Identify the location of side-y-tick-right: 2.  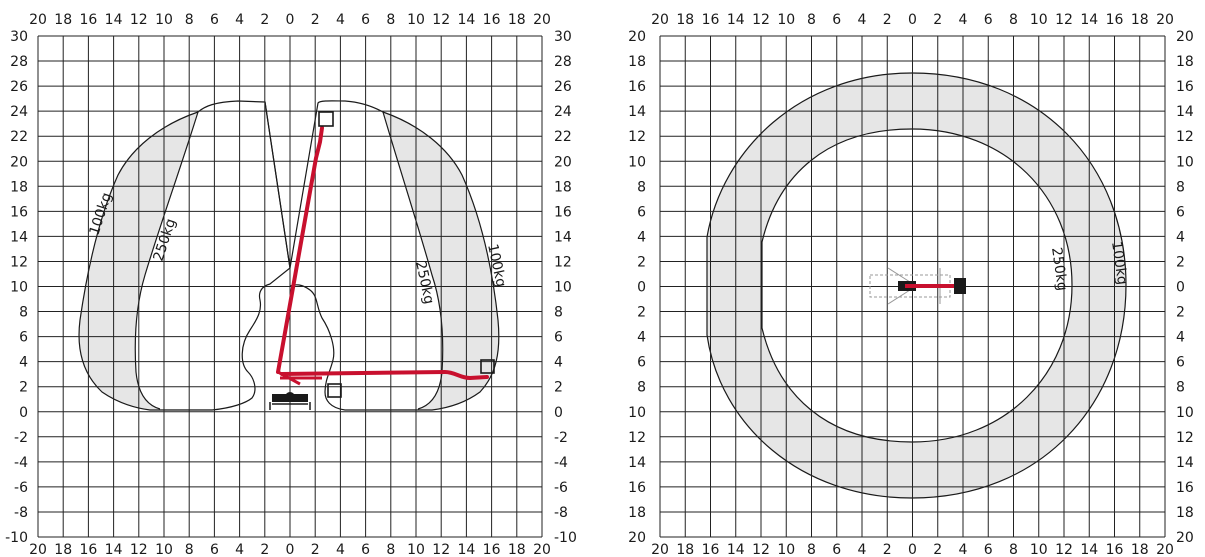
(558, 388).